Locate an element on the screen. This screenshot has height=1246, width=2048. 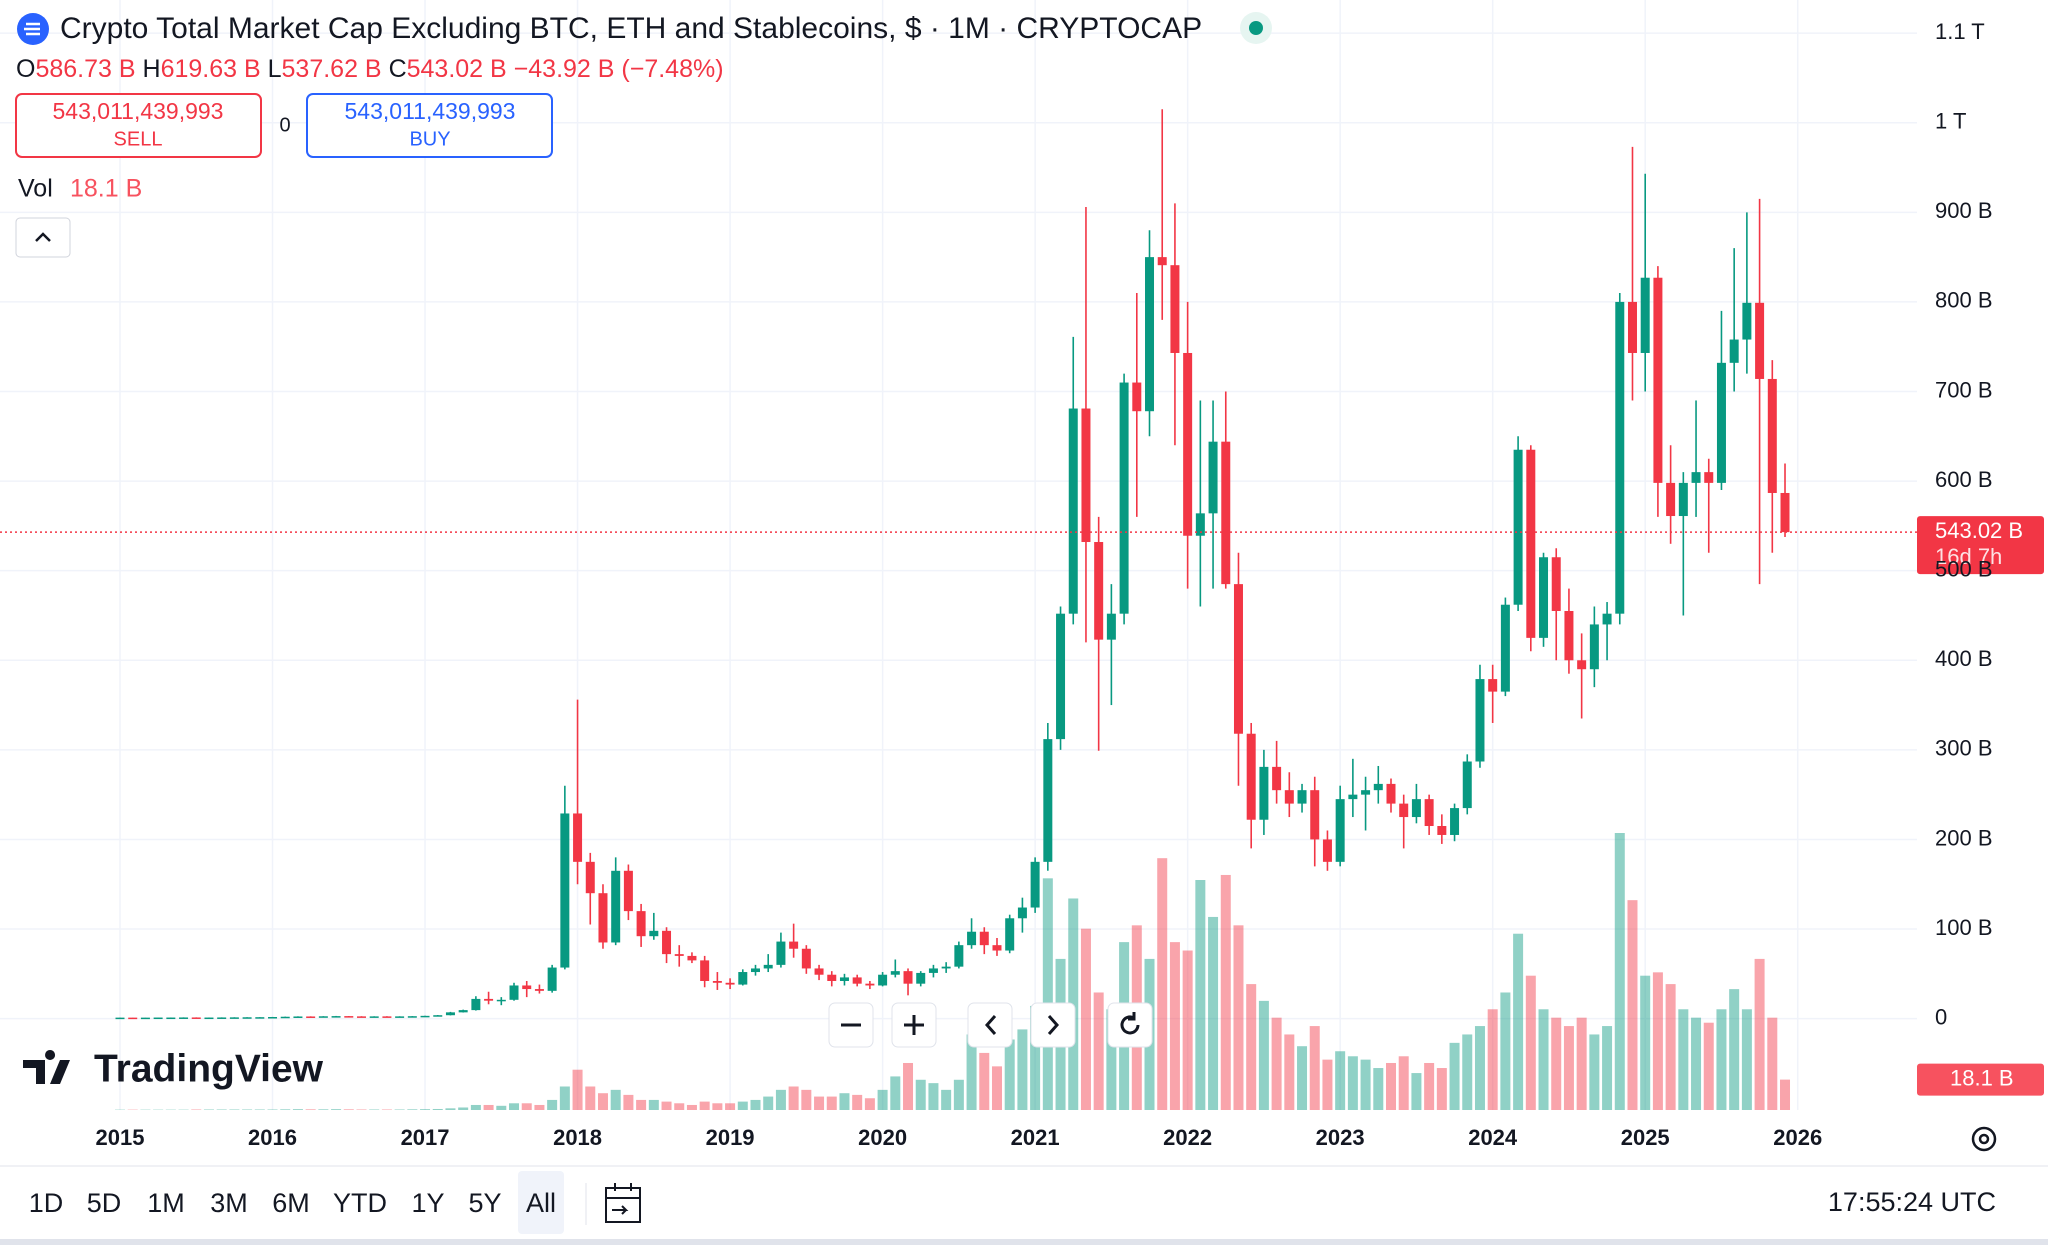
spread: 0 is located at coordinates (284, 125).